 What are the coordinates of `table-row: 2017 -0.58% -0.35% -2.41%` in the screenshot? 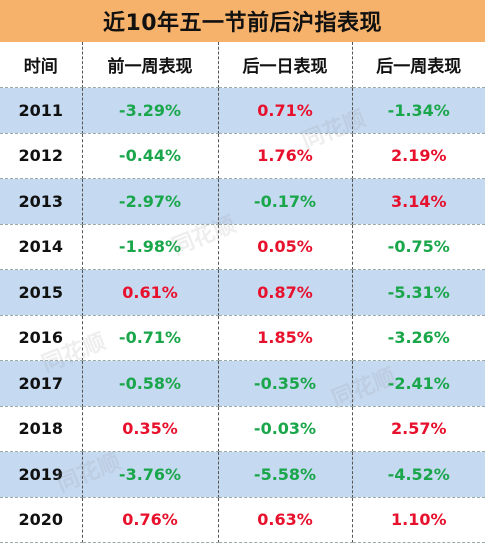 It's located at (242, 383).